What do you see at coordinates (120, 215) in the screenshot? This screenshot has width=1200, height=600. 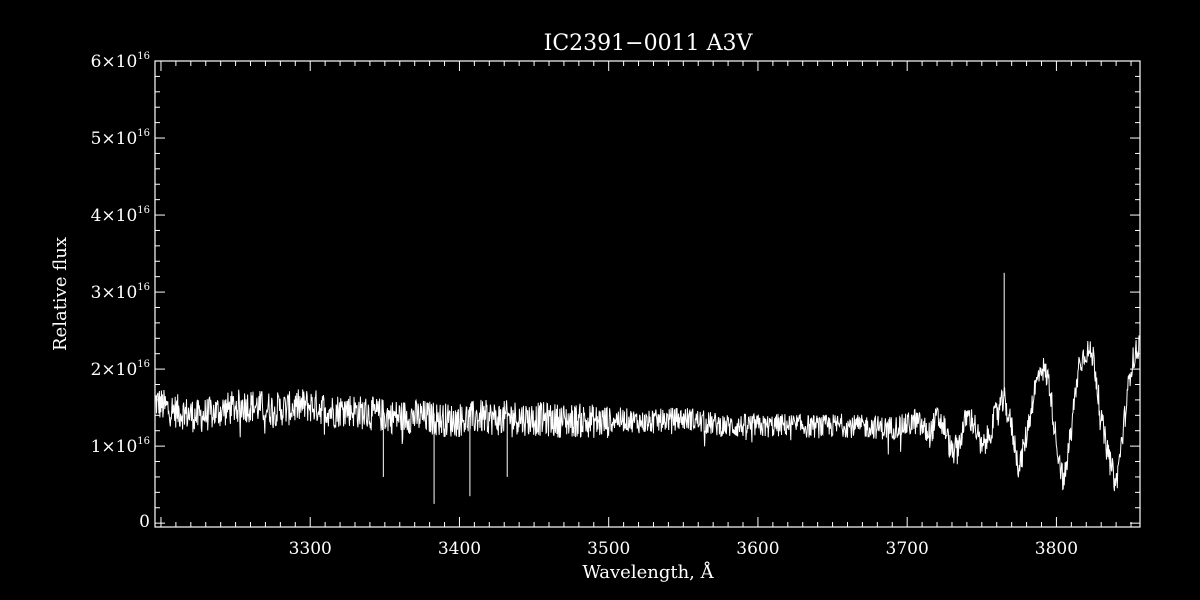 I see `y-tick-label: 4×10¹⁶` at bounding box center [120, 215].